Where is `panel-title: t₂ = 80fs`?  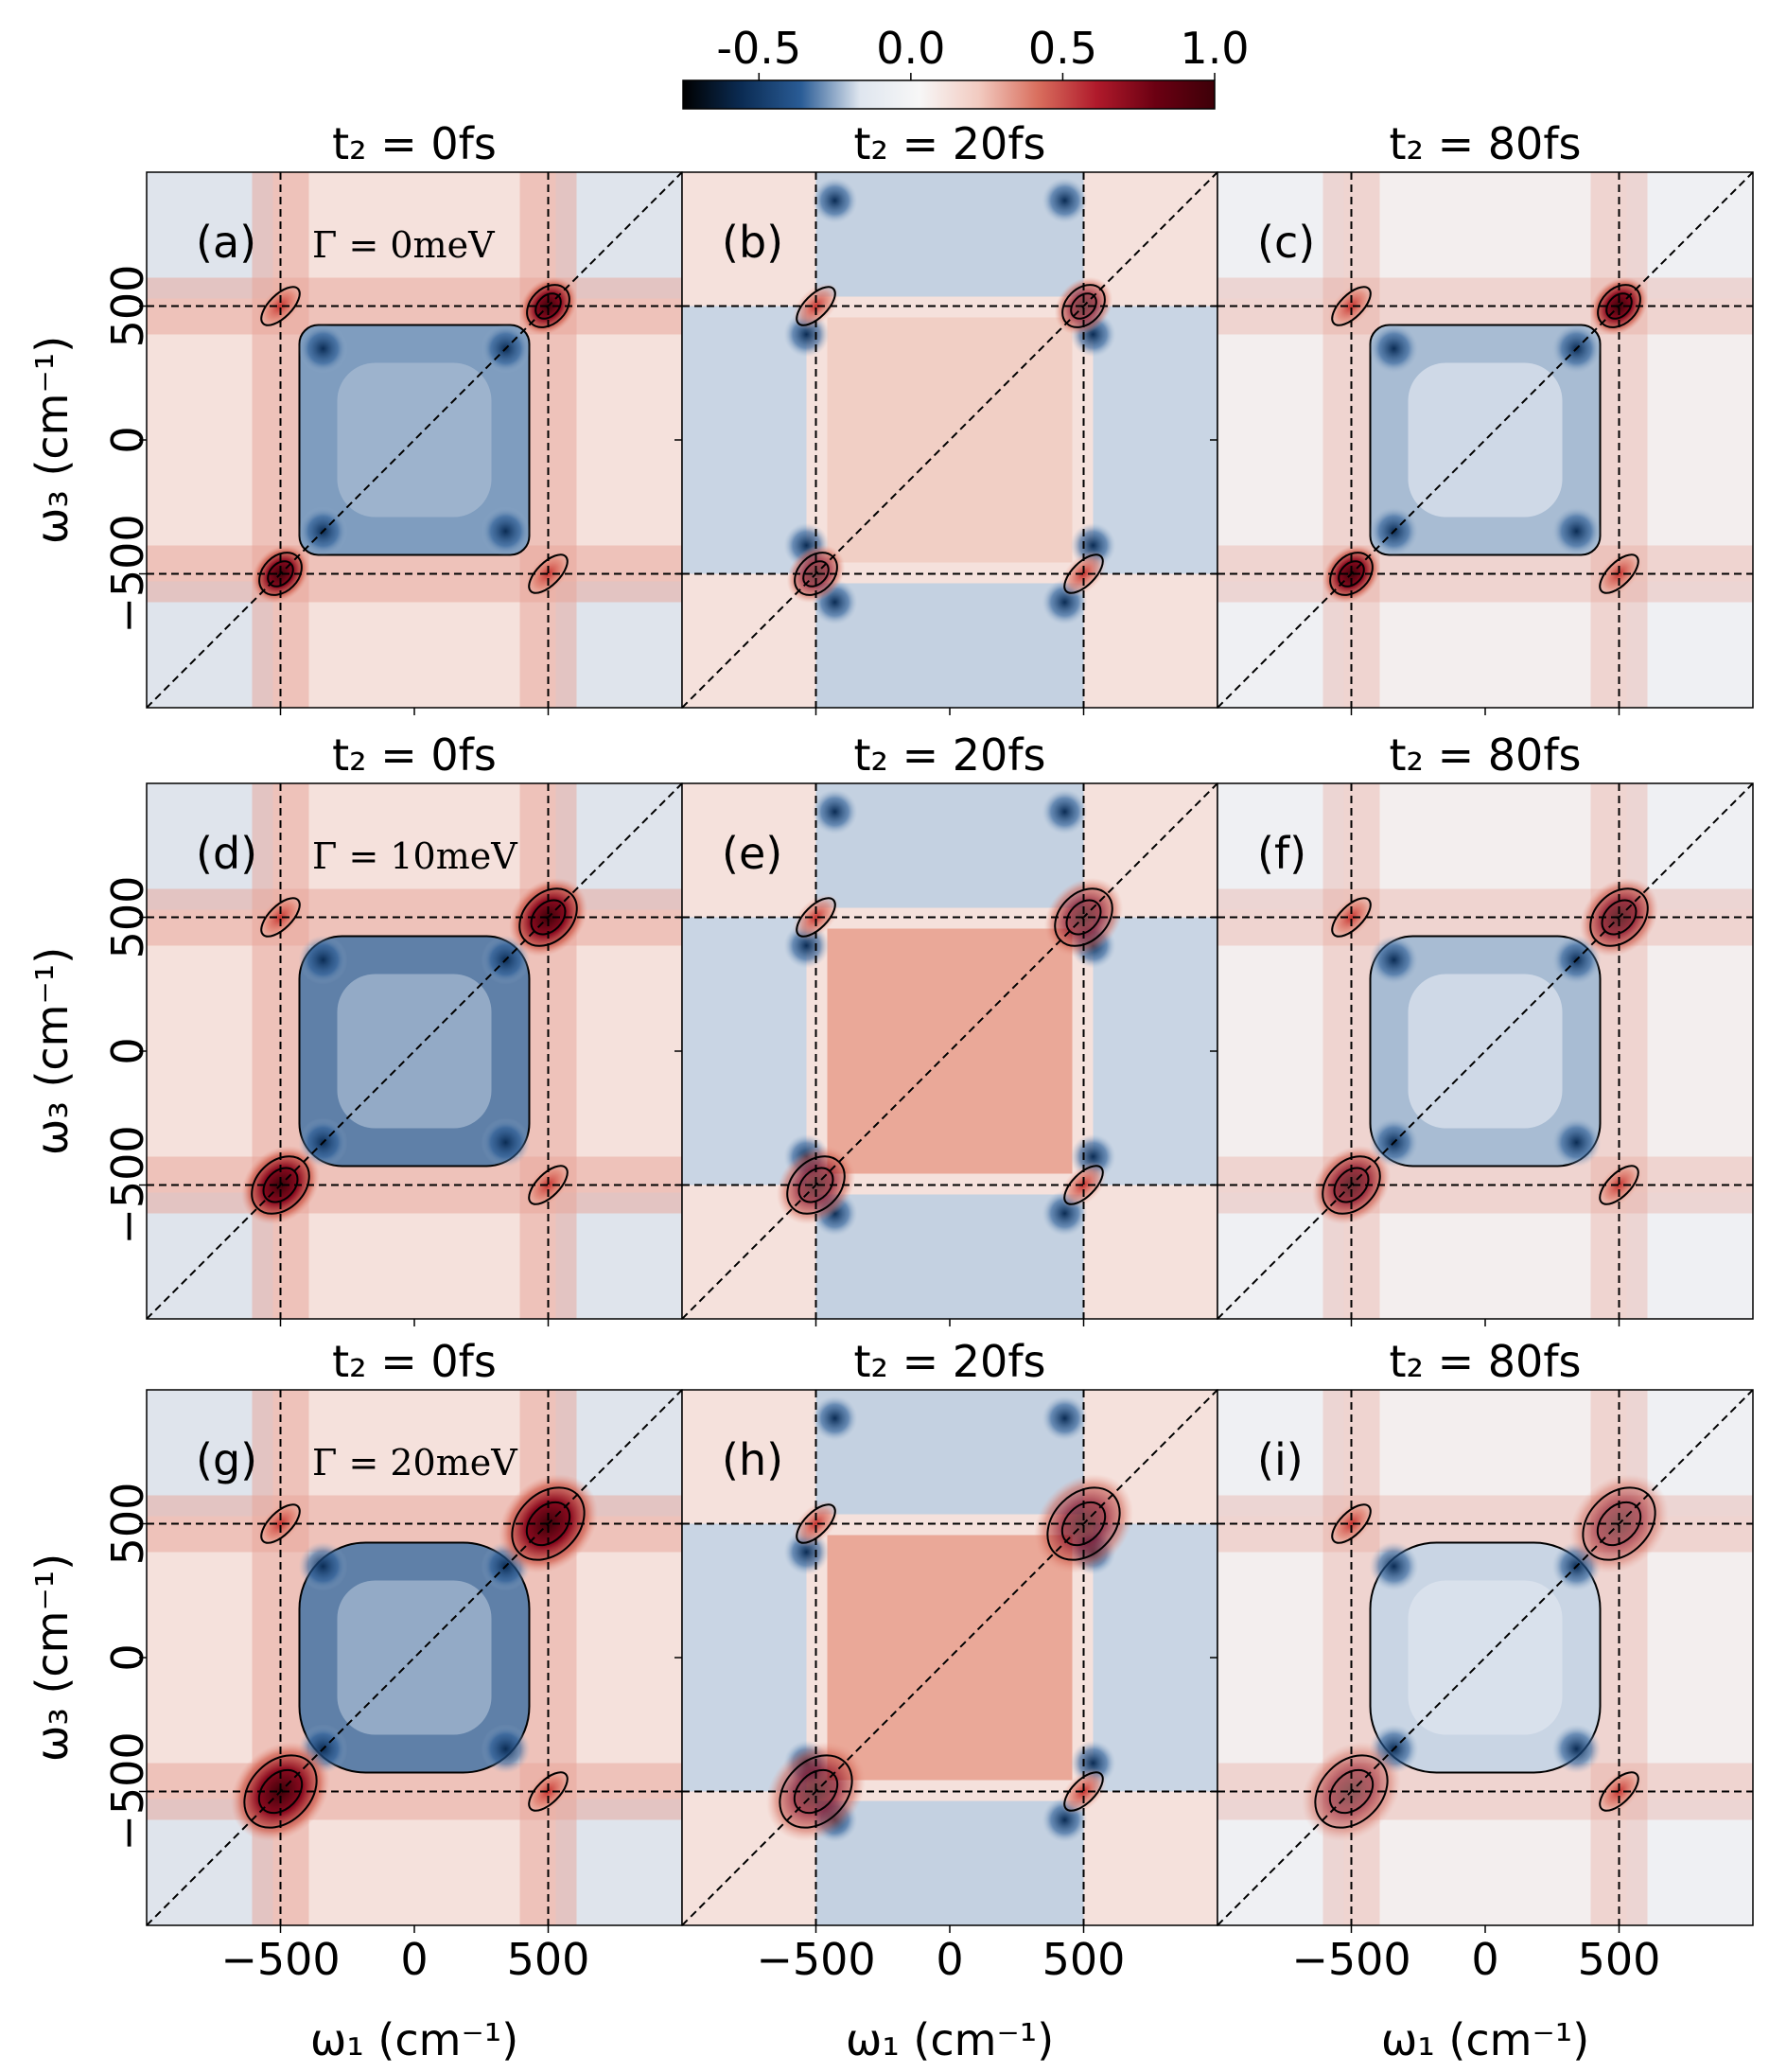 panel-title: t₂ = 80fs is located at coordinates (1486, 1361).